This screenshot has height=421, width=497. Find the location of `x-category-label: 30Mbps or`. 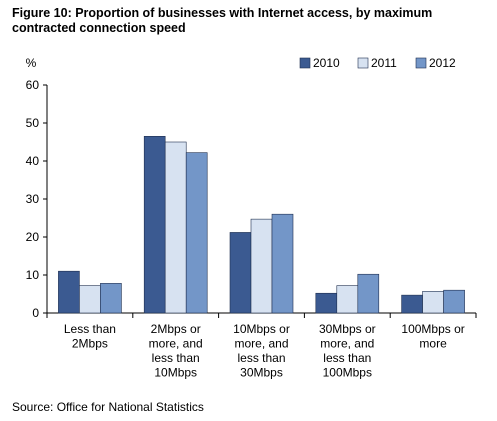

x-category-label: 30Mbps or is located at coordinates (347, 329).